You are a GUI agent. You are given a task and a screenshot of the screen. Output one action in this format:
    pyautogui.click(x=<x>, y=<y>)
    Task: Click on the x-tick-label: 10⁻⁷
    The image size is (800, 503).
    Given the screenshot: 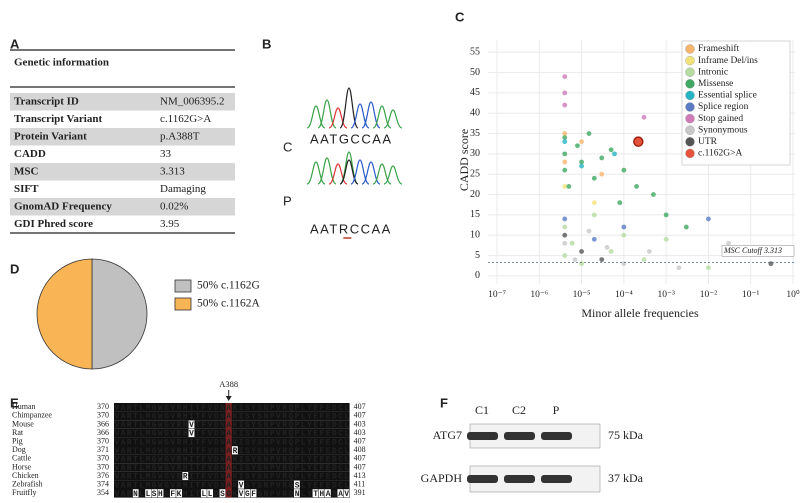 What is the action you would take?
    pyautogui.click(x=497, y=295)
    